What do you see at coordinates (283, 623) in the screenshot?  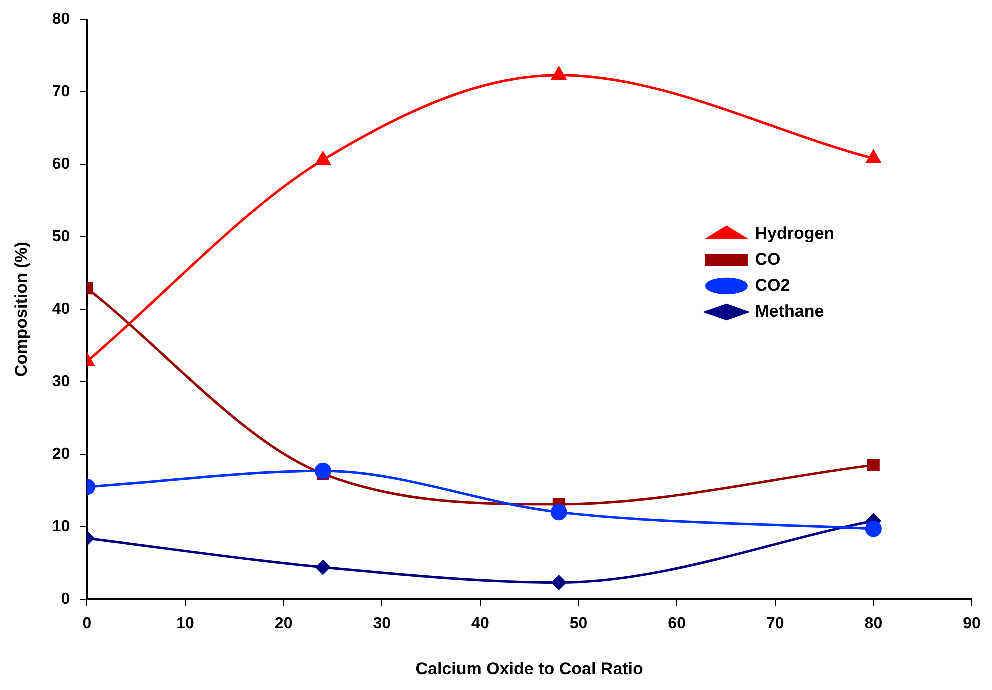 I see `x-tick-label: 20` at bounding box center [283, 623].